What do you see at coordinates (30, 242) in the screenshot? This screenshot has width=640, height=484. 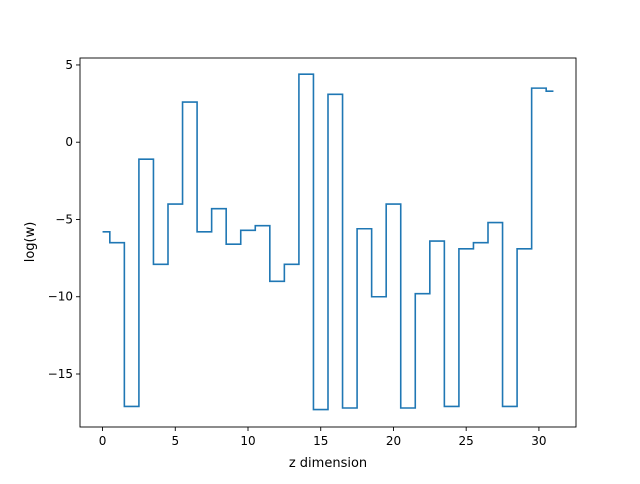 I see `y-axis-label: log(w)` at bounding box center [30, 242].